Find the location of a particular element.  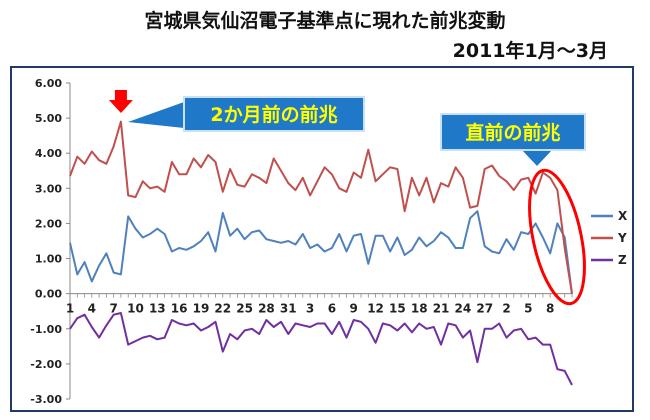

y-tick-label: 3.00 is located at coordinates (48, 188).